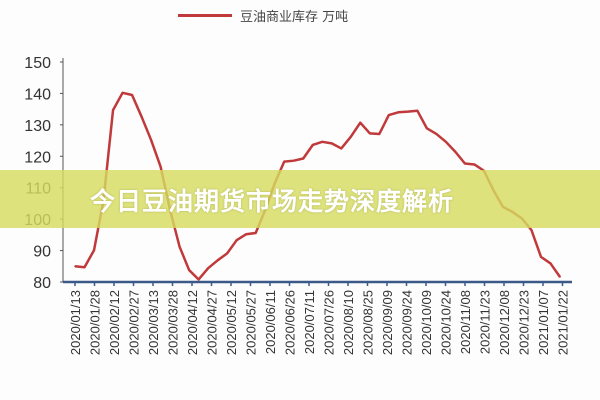 This screenshot has width=600, height=400. I want to click on x-tick-label: 2020/08/10, so click(348, 322).